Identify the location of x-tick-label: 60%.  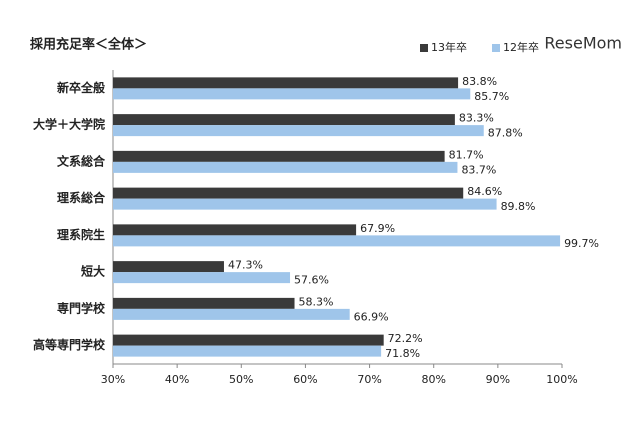
(305, 379).